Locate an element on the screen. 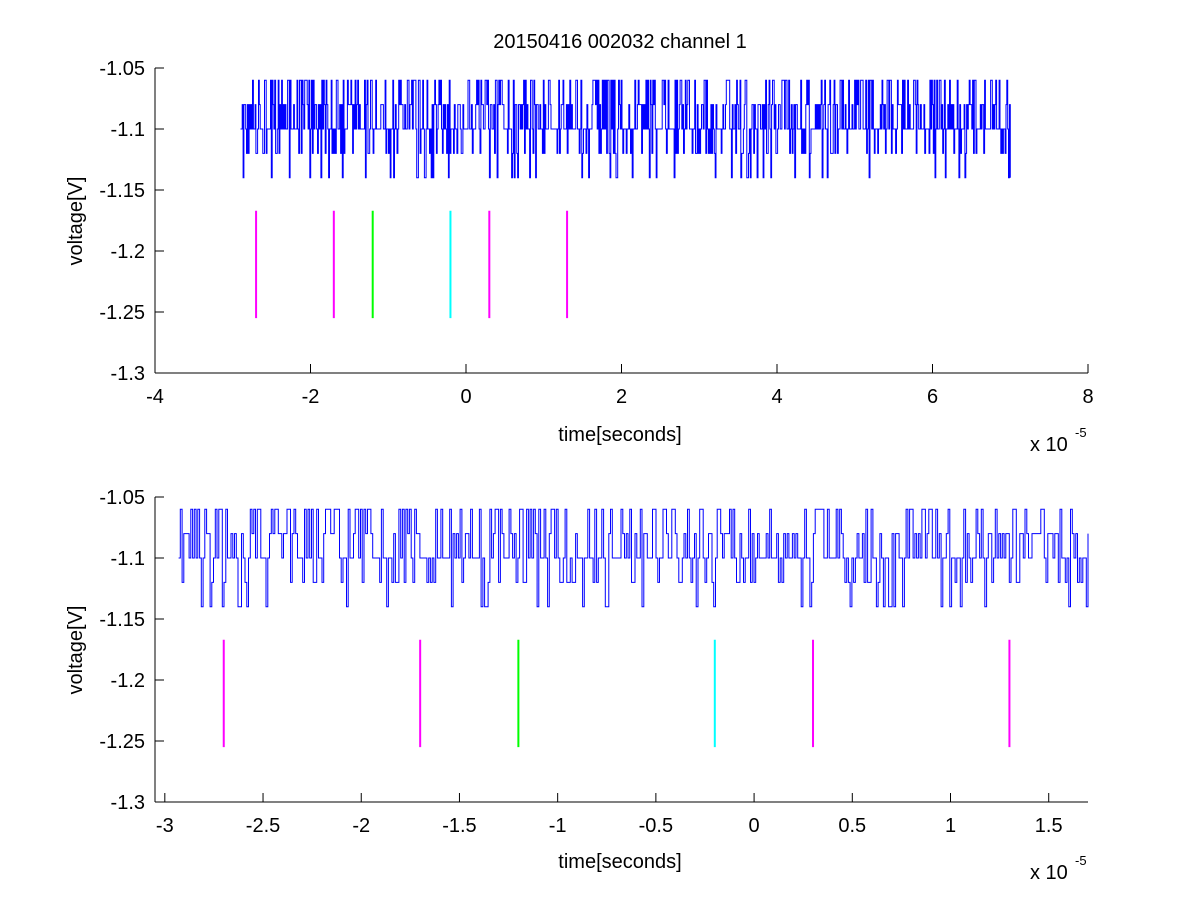 This screenshot has width=1200, height=901. x-tick-label: -3 is located at coordinates (165, 826).